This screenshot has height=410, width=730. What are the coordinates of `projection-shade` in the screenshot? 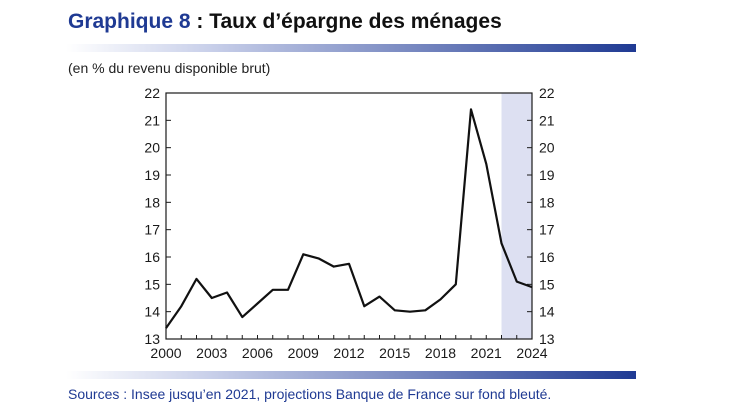 It's located at (516, 216).